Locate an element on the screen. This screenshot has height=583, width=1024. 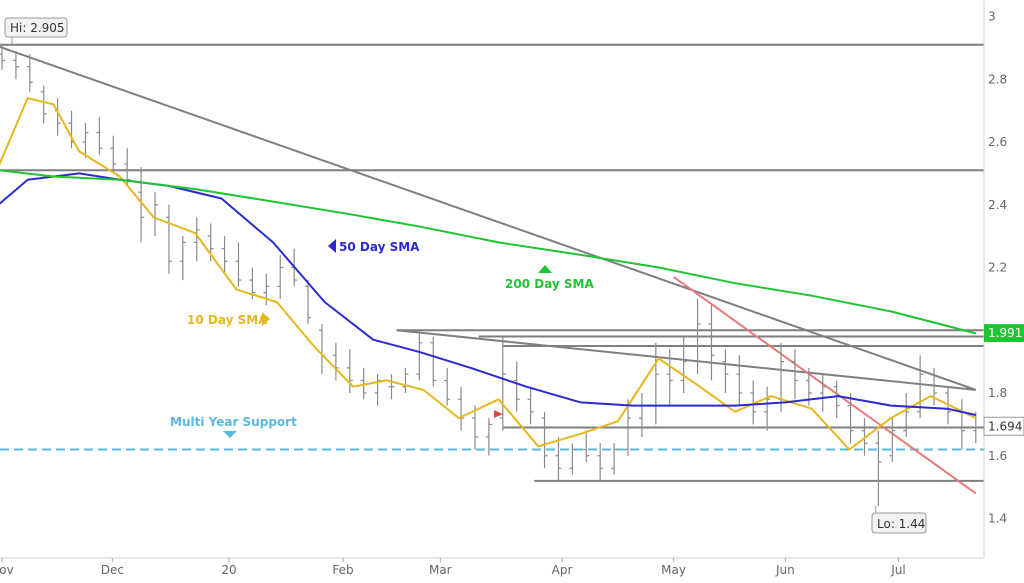
x-tick-label: Jul is located at coordinates (897, 570).